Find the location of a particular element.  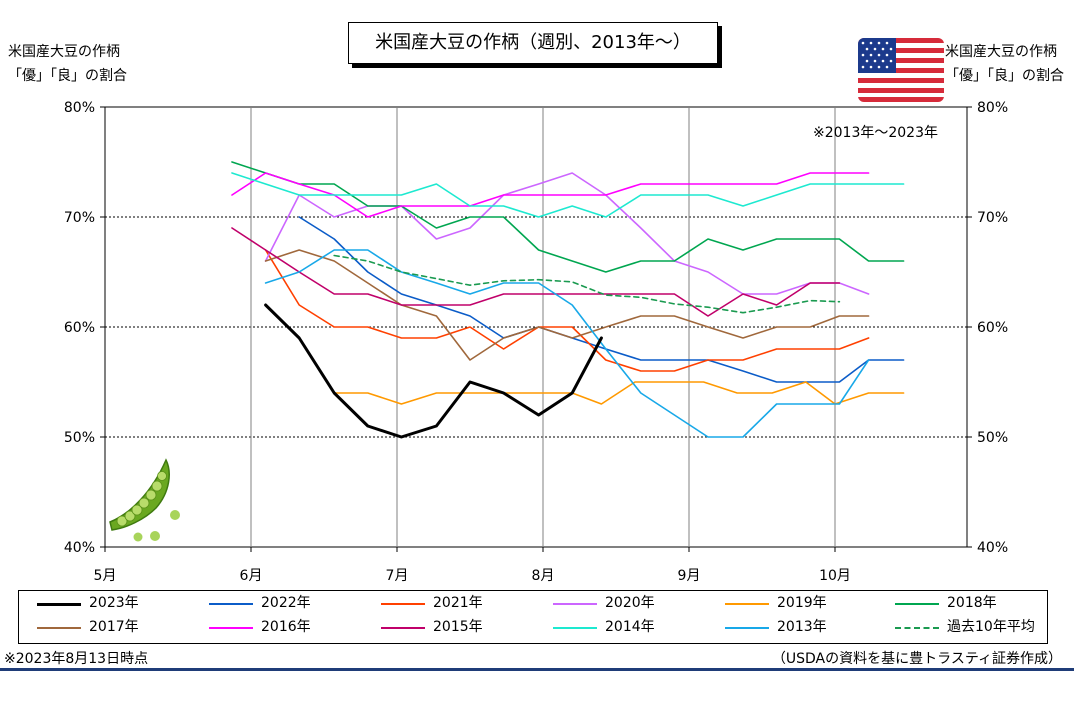

us-flag-icon is located at coordinates (901, 70).